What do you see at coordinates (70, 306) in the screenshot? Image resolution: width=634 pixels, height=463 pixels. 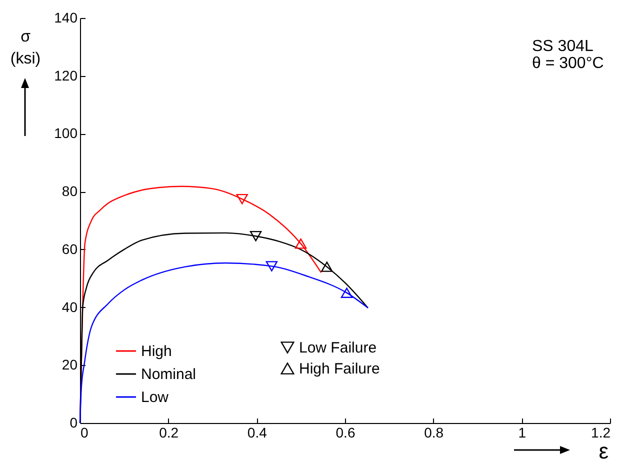 I see `y-tick-label: 40` at bounding box center [70, 306].